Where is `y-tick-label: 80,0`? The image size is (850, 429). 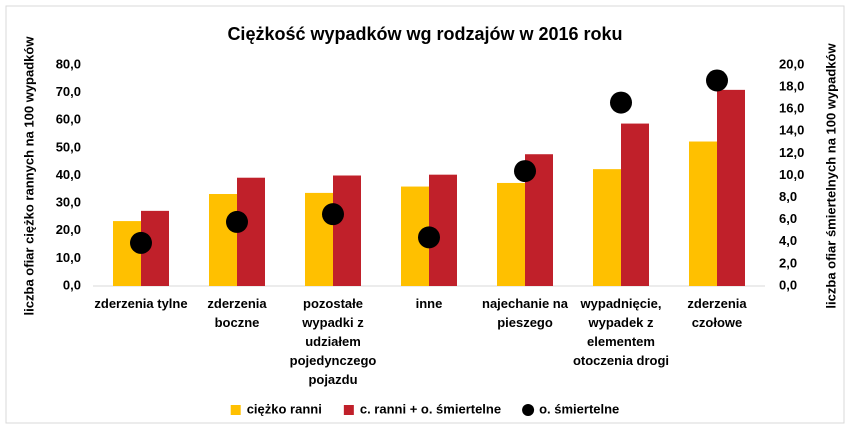
y-tick-label: 80,0 is located at coordinates (68, 63).